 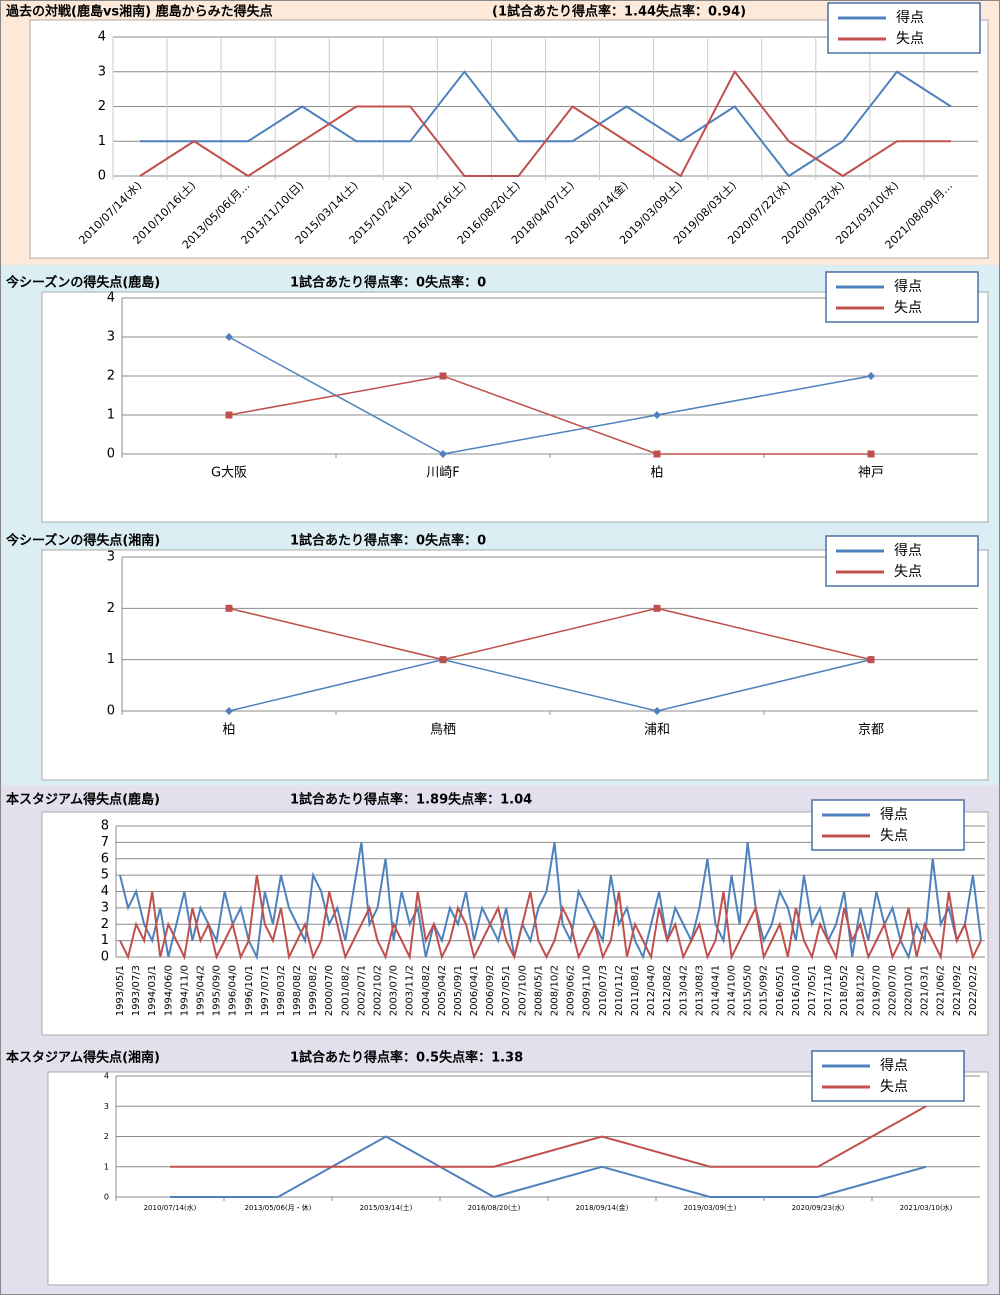 I want to click on x-tick-label: 川崎F, so click(x=442, y=473).